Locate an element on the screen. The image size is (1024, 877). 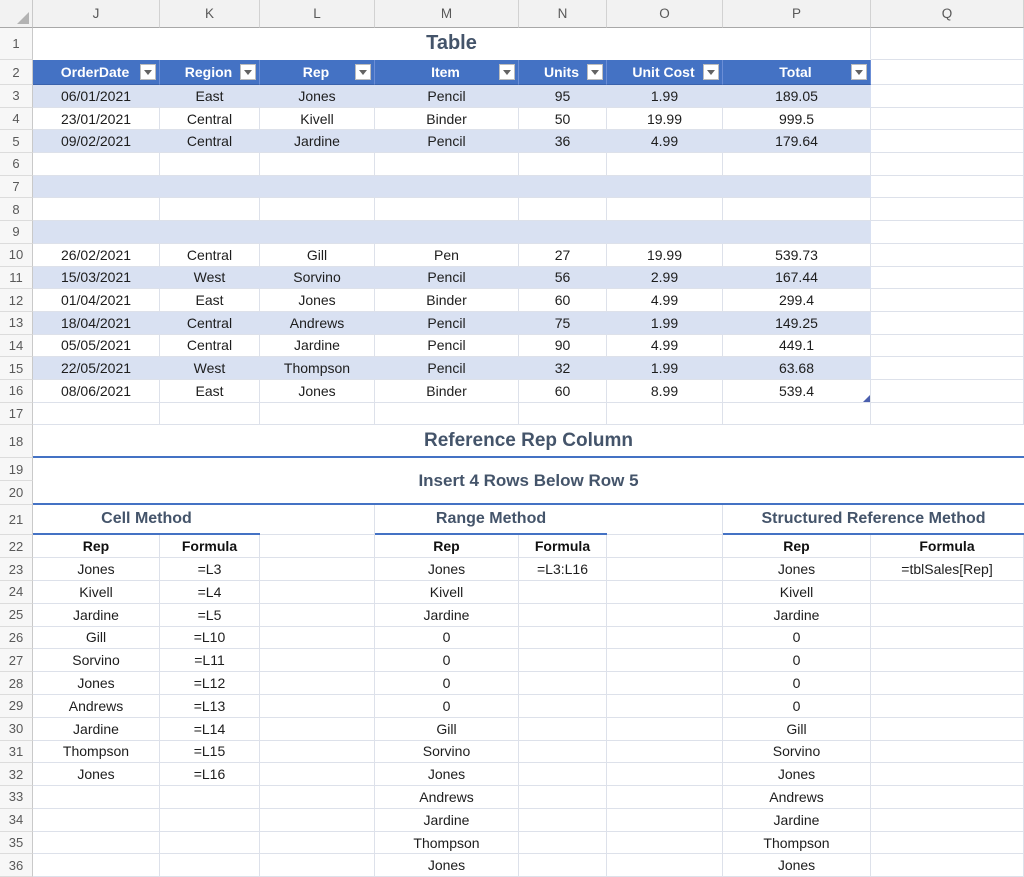
row-number: 22 is located at coordinates (16, 547).